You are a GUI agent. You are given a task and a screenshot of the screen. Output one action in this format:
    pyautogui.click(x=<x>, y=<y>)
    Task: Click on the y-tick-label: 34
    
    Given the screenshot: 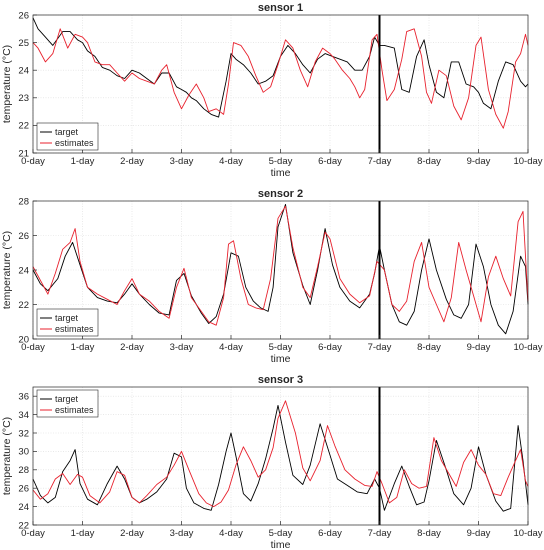 What is the action you would take?
    pyautogui.click(x=23, y=415)
    